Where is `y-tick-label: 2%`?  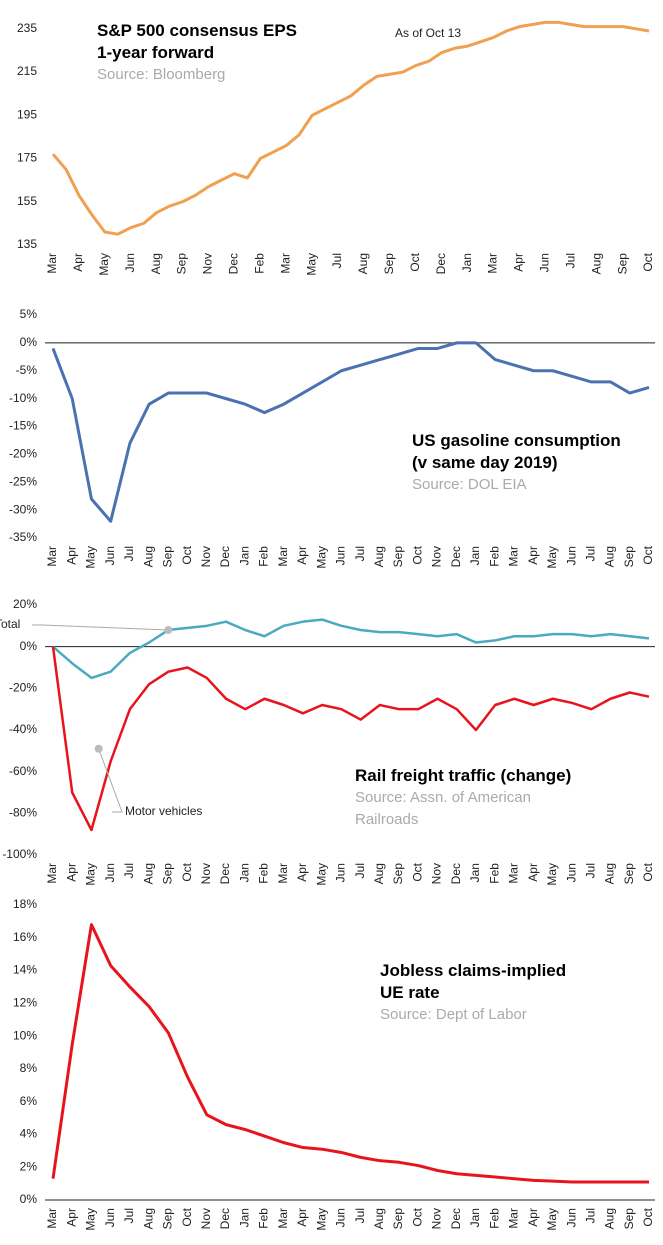 y-tick-label: 2% is located at coordinates (29, 1166).